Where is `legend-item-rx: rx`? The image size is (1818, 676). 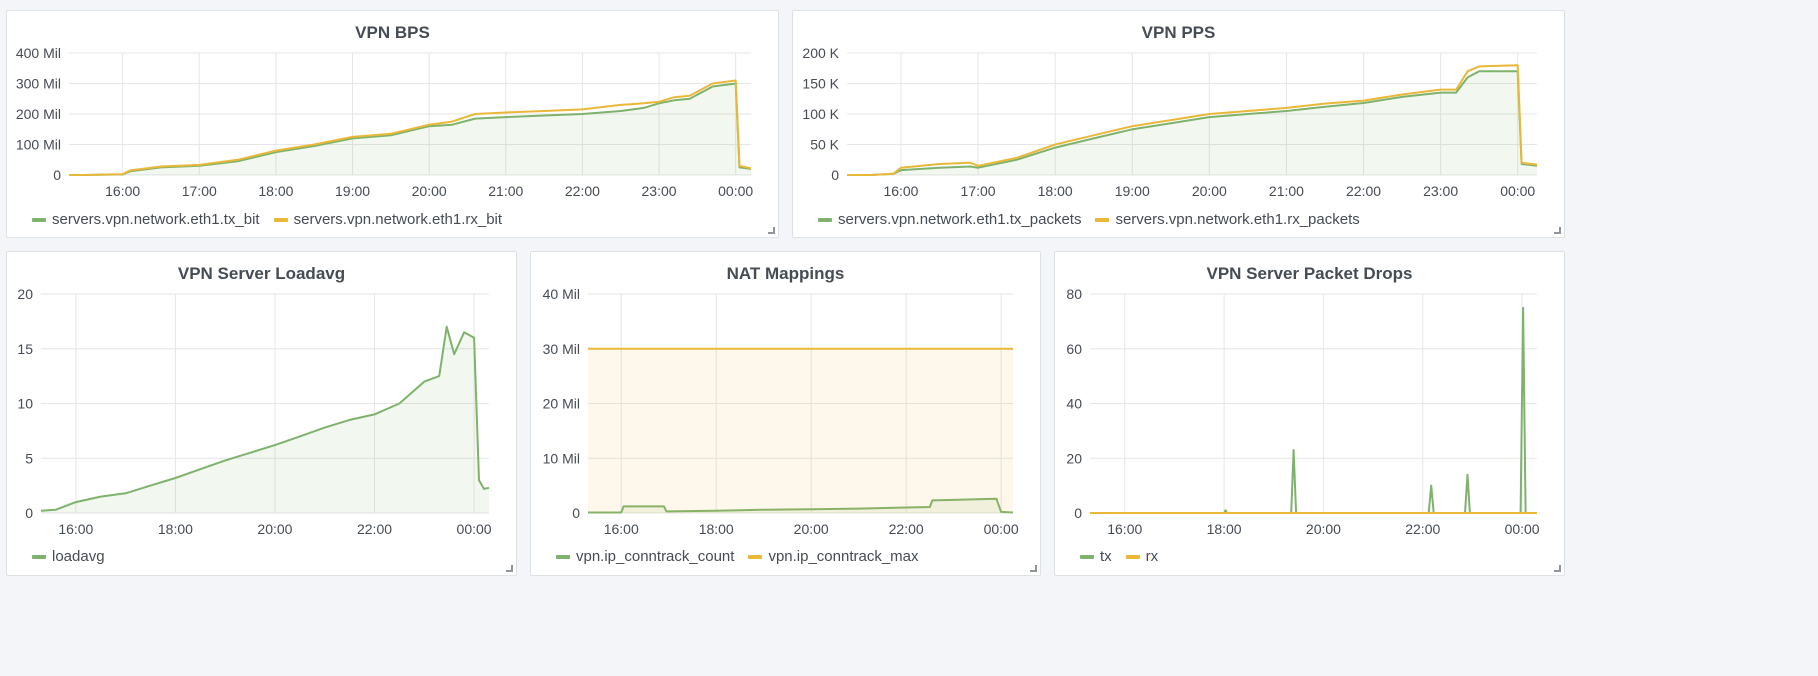 legend-item-rx: rx is located at coordinates (1142, 556).